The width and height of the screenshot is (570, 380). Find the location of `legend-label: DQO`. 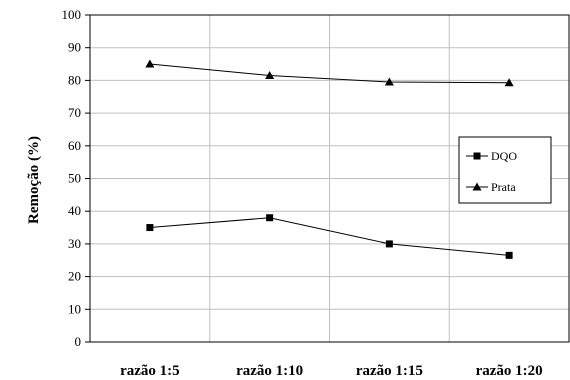

legend-label: DQO is located at coordinates (504, 156).